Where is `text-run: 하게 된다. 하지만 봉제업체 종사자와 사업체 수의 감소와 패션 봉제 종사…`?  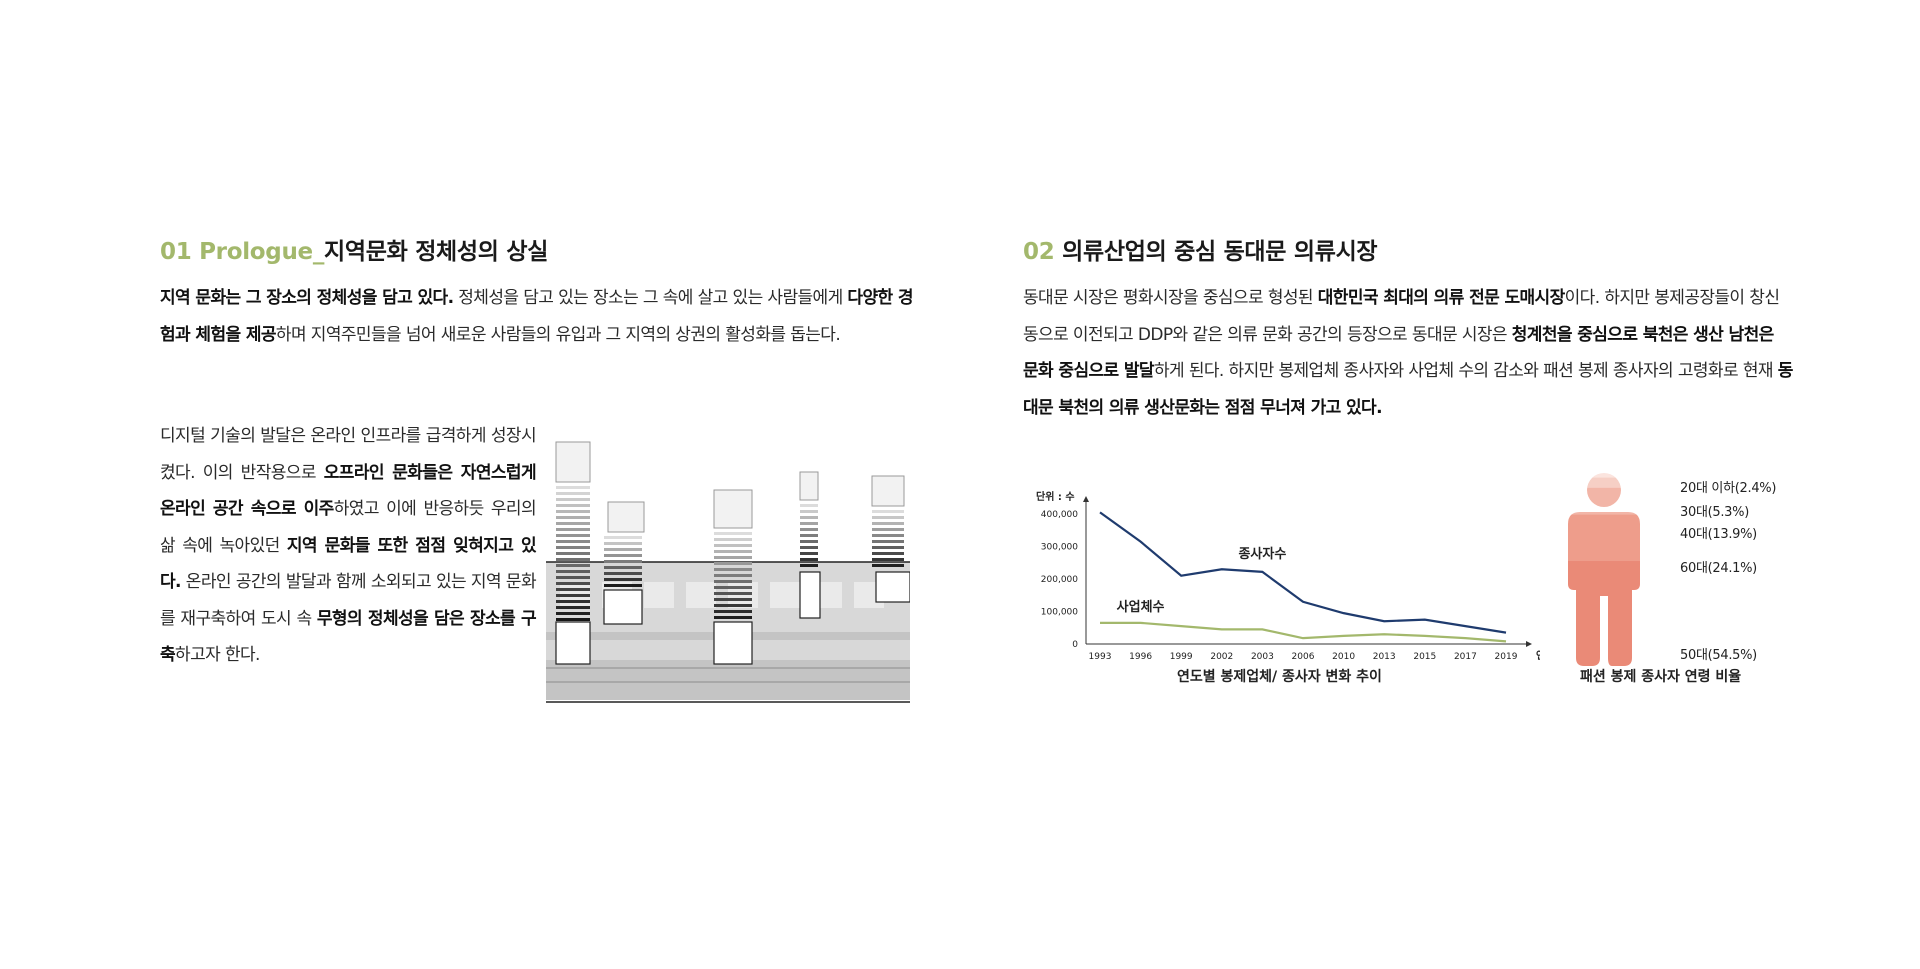 text-run: 하게 된다. 하지만 봉제업체 종사자와 사업체 수의 감소와 패션 봉제 종사… is located at coordinates (1465, 371).